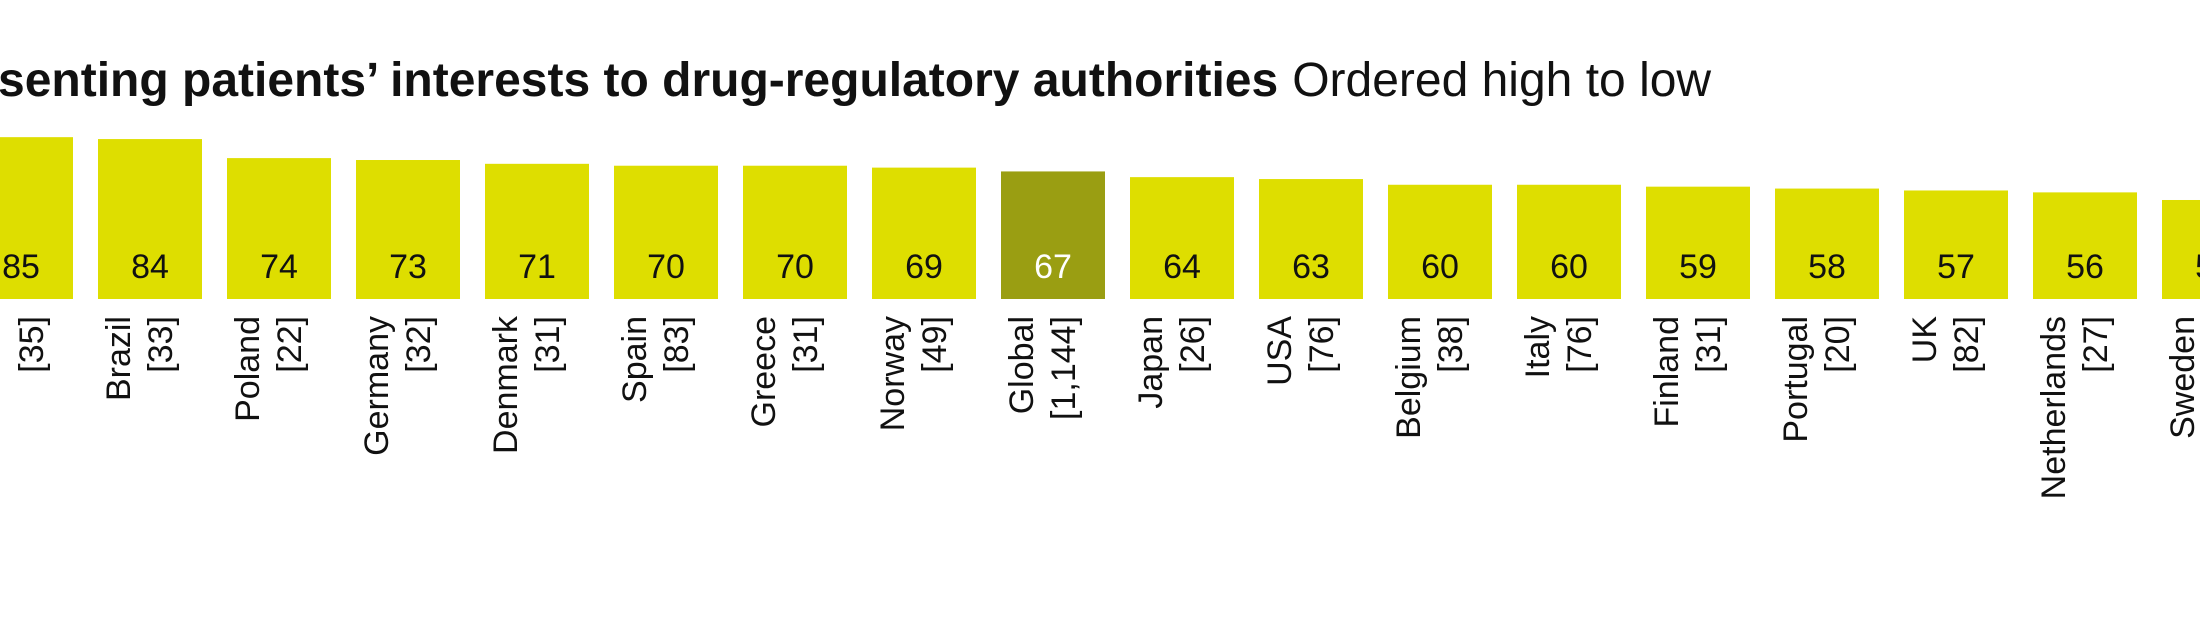 The height and width of the screenshot is (618, 2200). I want to click on sample-size-label: [1,144], so click(1064, 368).